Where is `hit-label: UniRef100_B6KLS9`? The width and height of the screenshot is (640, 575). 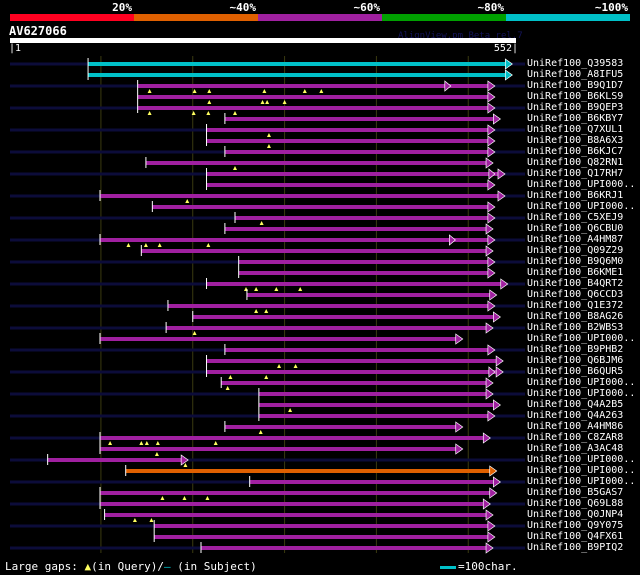 hit-label: UniRef100_B6KLS9 is located at coordinates (575, 96).